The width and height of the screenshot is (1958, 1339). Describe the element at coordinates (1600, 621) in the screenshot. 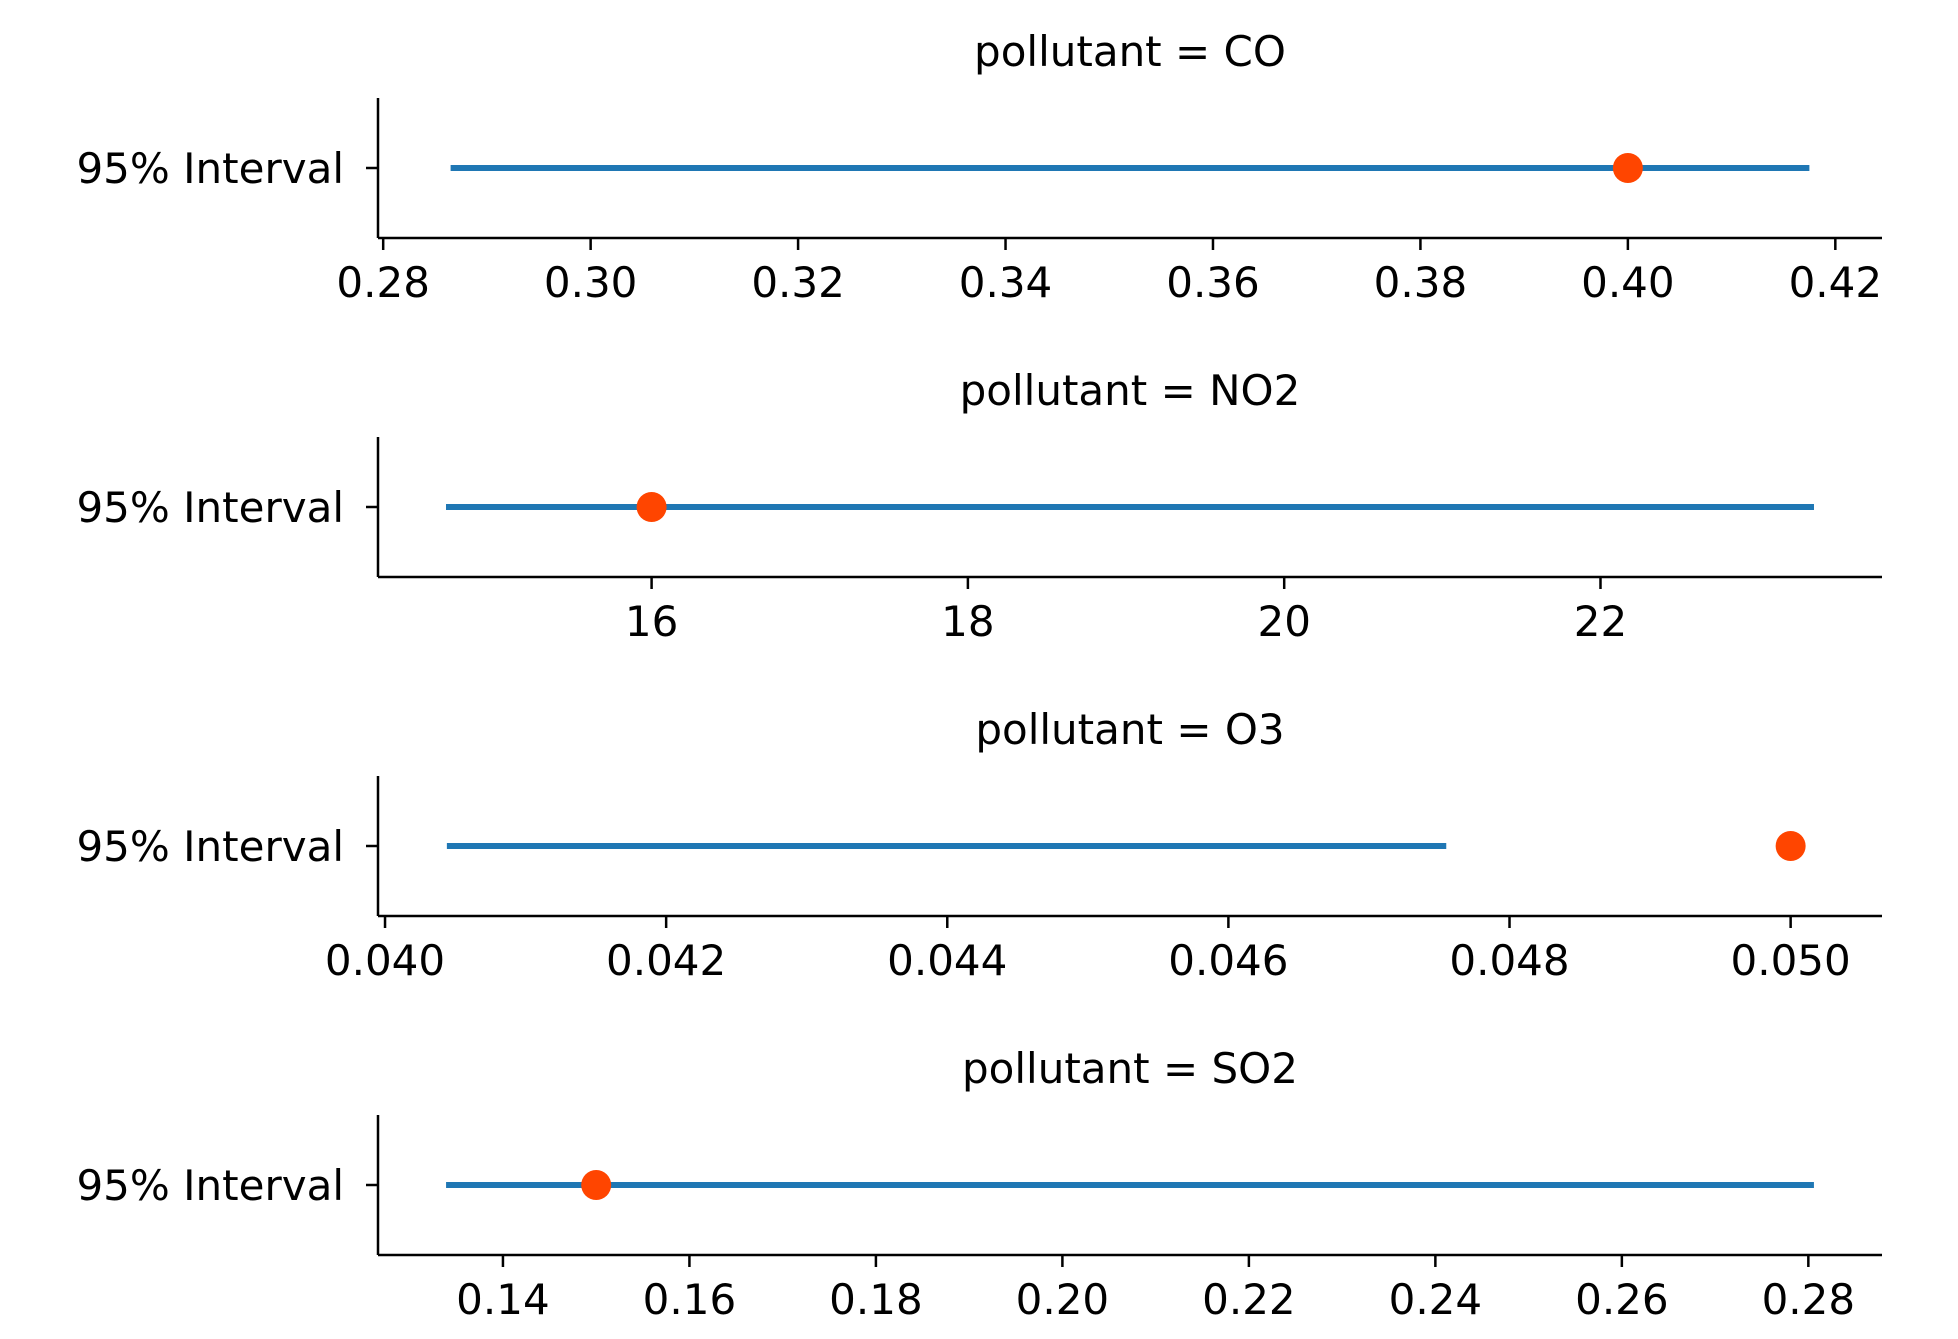

I see `x-tick-label: 22` at that location.